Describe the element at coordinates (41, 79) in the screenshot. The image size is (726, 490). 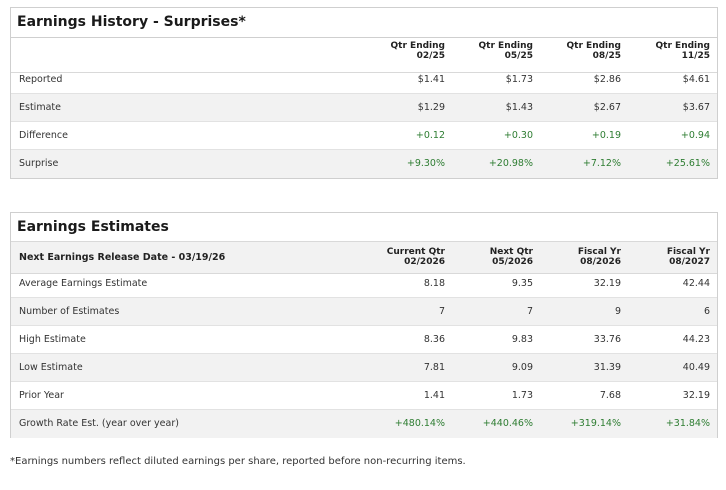
I see `row-label: Reported` at that location.